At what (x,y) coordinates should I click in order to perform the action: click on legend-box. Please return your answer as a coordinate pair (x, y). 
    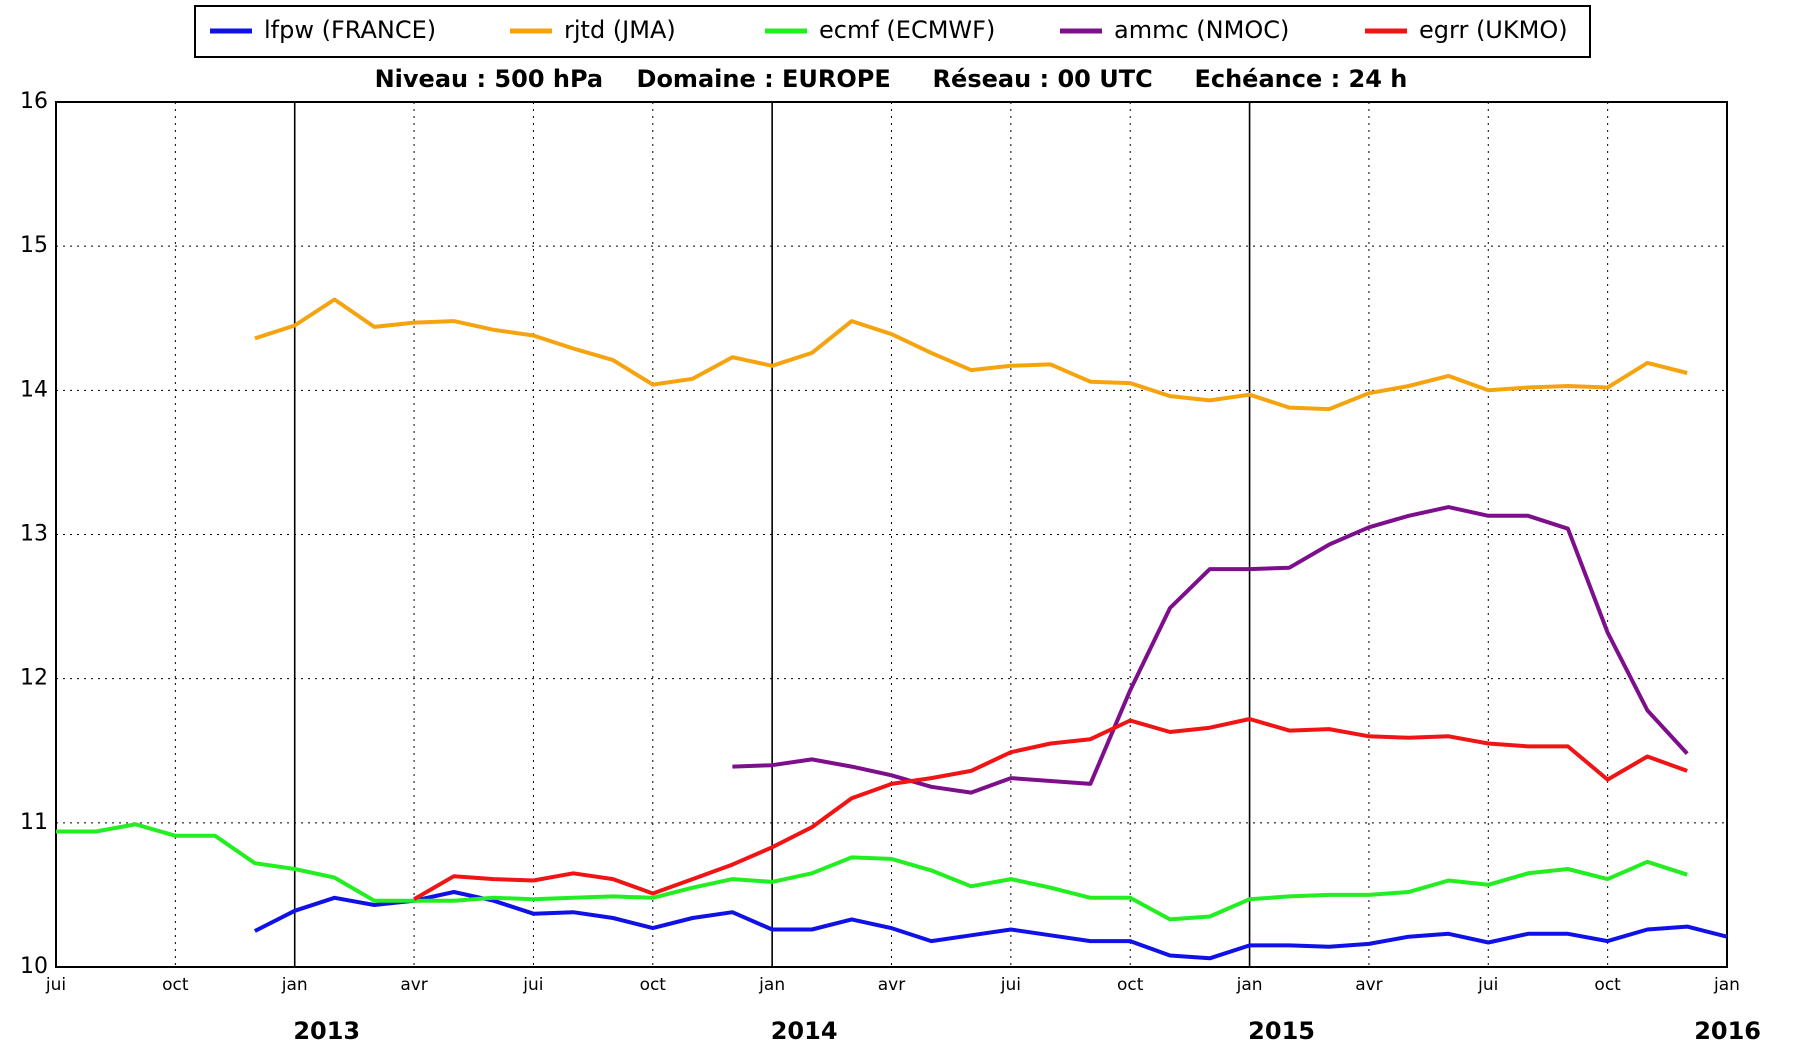
    Looking at the image, I should click on (892, 31).